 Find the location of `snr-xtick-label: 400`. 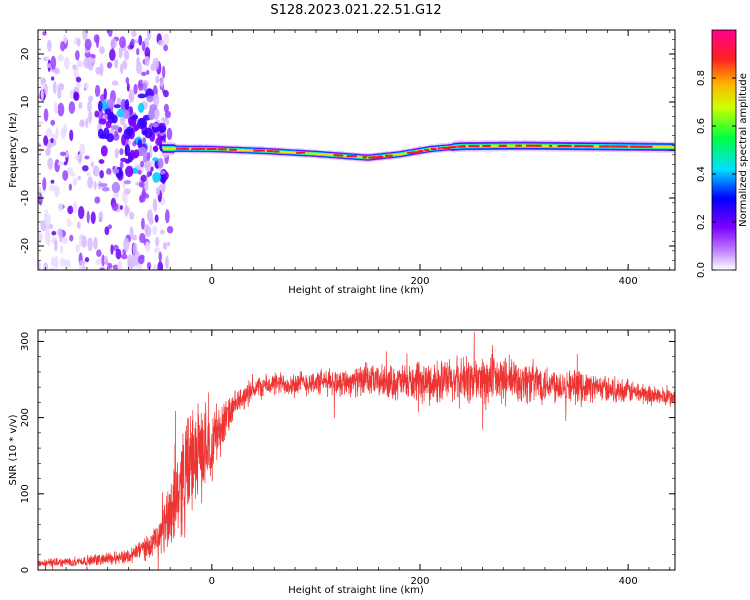

snr-xtick-label: 400 is located at coordinates (628, 581).